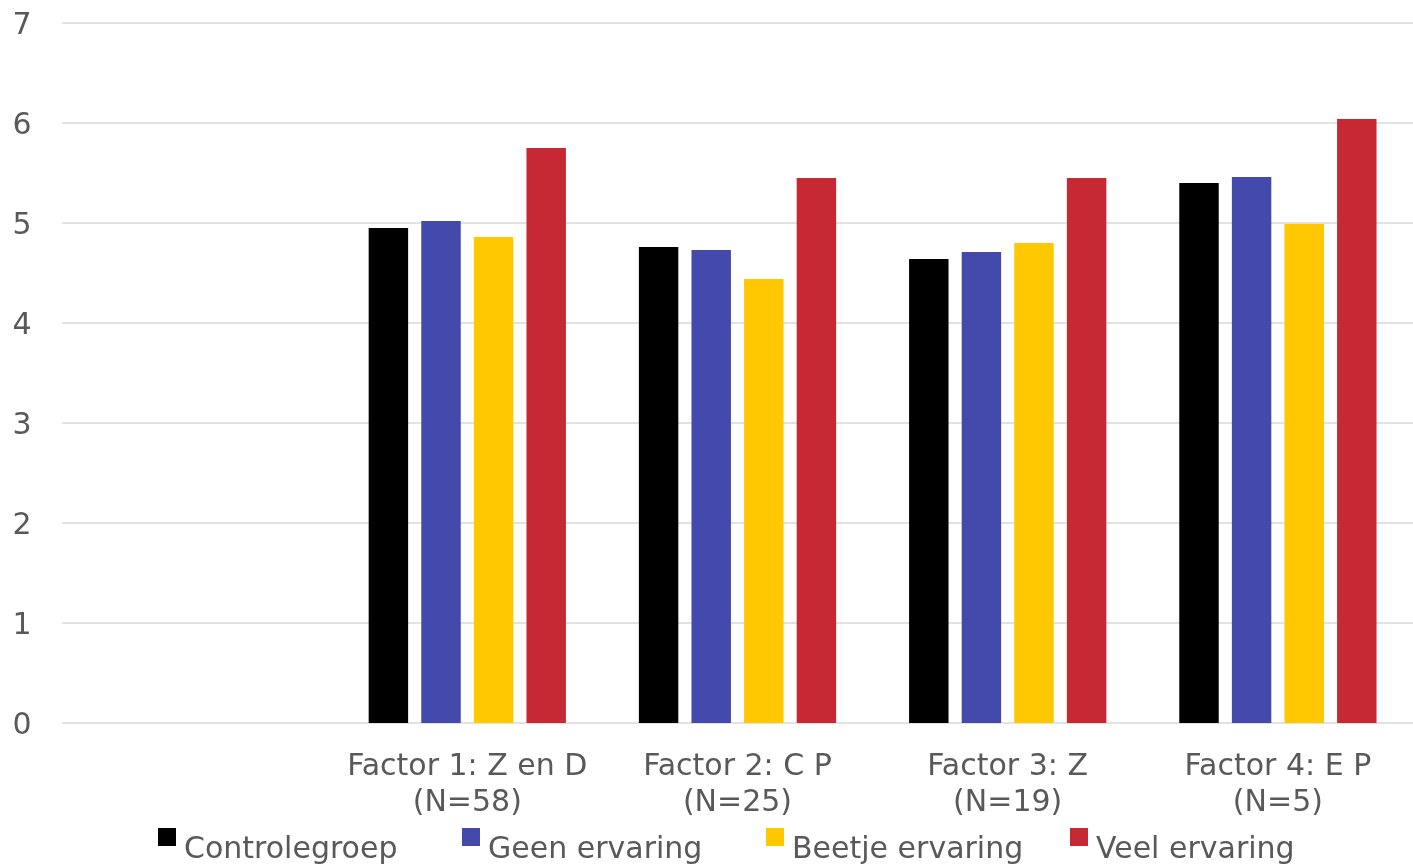 The width and height of the screenshot is (1413, 866). What do you see at coordinates (22, 423) in the screenshot?
I see `y-tick-label: 3` at bounding box center [22, 423].